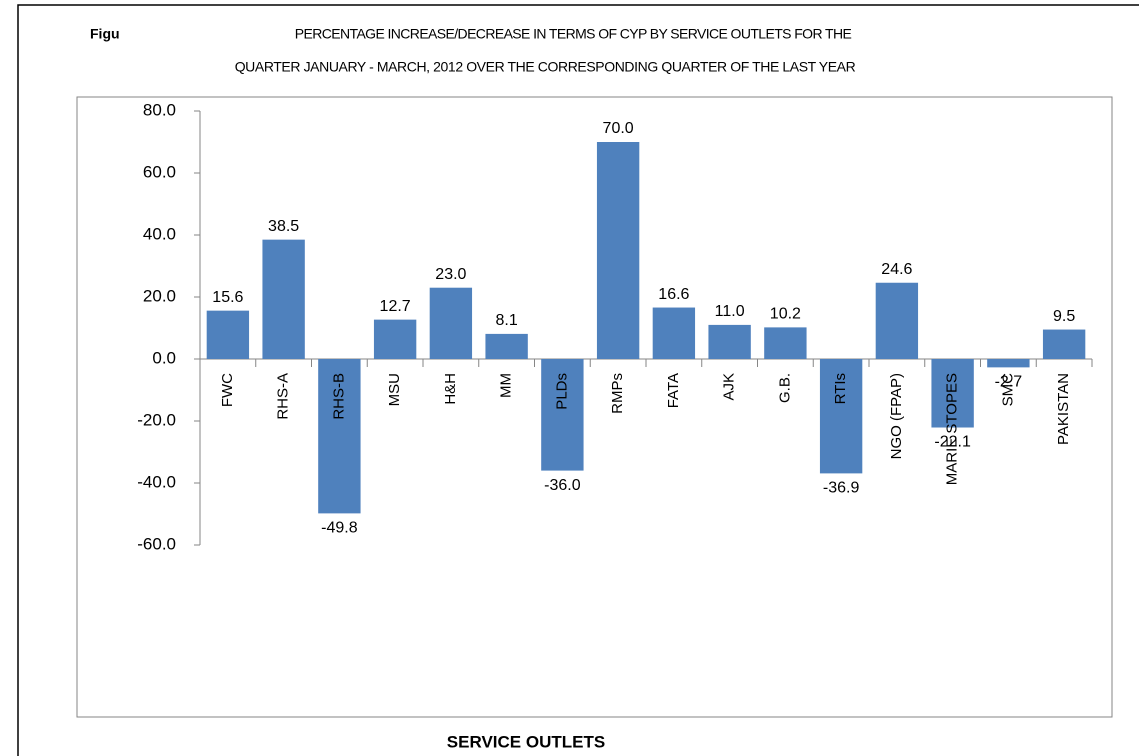  Describe the element at coordinates (283, 226) in the screenshot. I see `data-label: 38.5` at that location.